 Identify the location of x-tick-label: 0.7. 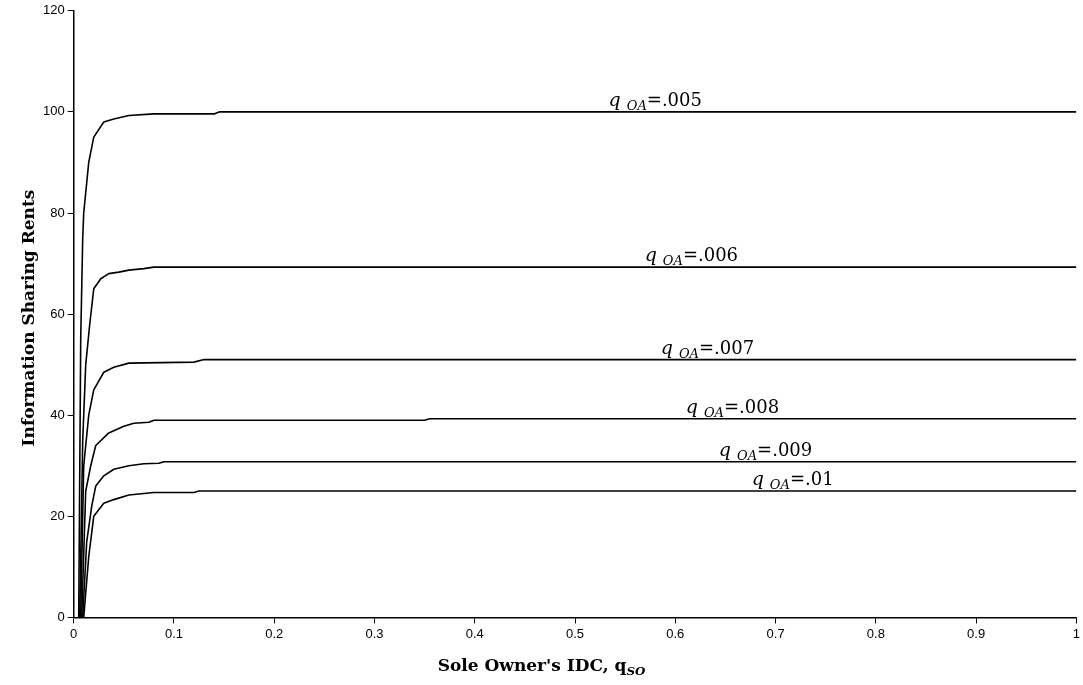
(775, 633).